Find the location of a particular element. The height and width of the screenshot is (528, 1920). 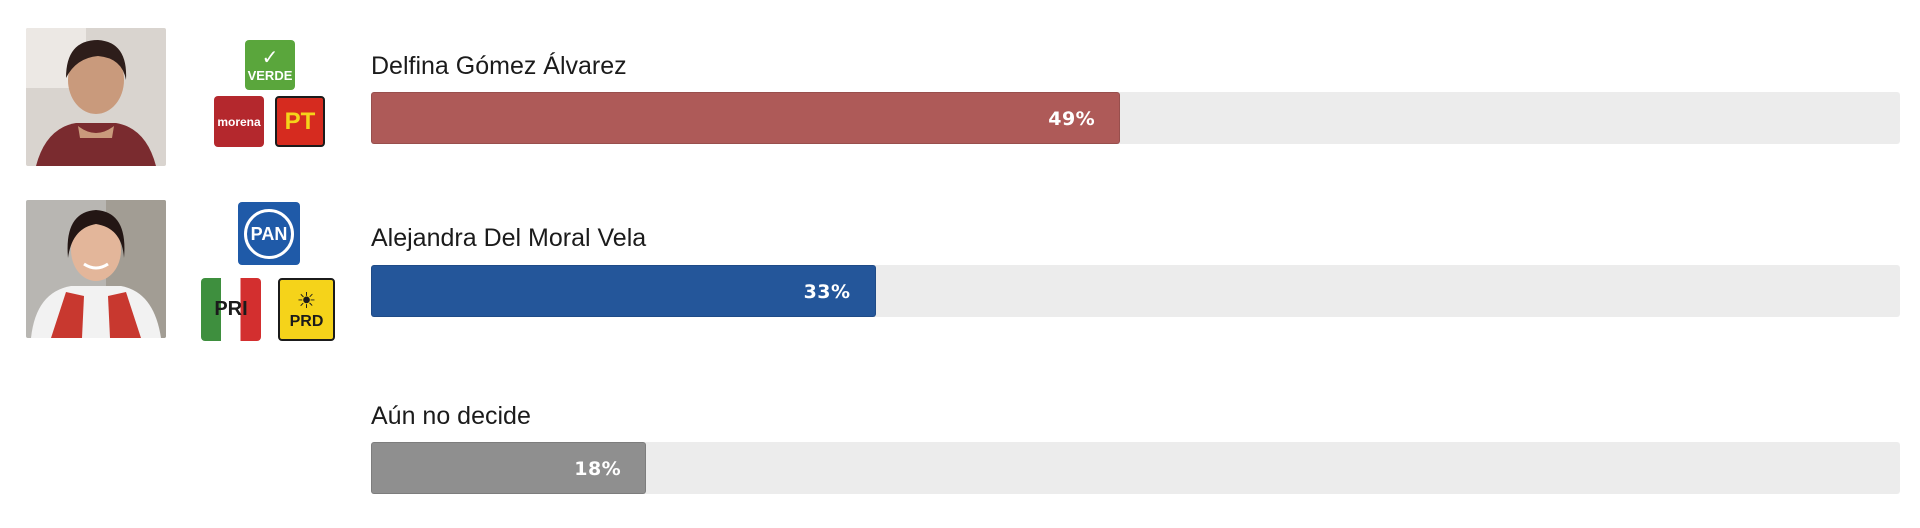

bar-category-label: Aún no decide is located at coordinates (451, 416).